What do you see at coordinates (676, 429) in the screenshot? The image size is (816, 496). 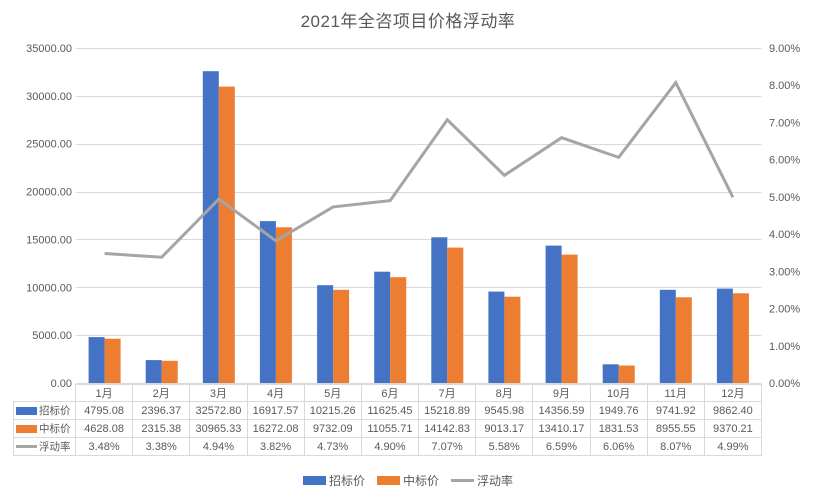 I see `table-value-cell: 8955.55` at bounding box center [676, 429].